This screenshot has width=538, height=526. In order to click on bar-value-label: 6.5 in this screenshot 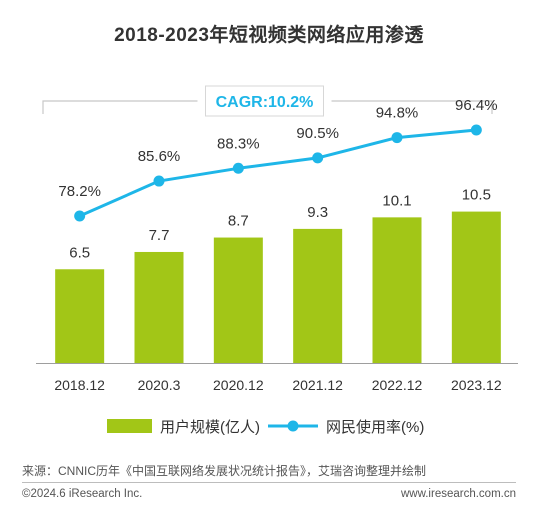, I will do `click(79, 252)`.